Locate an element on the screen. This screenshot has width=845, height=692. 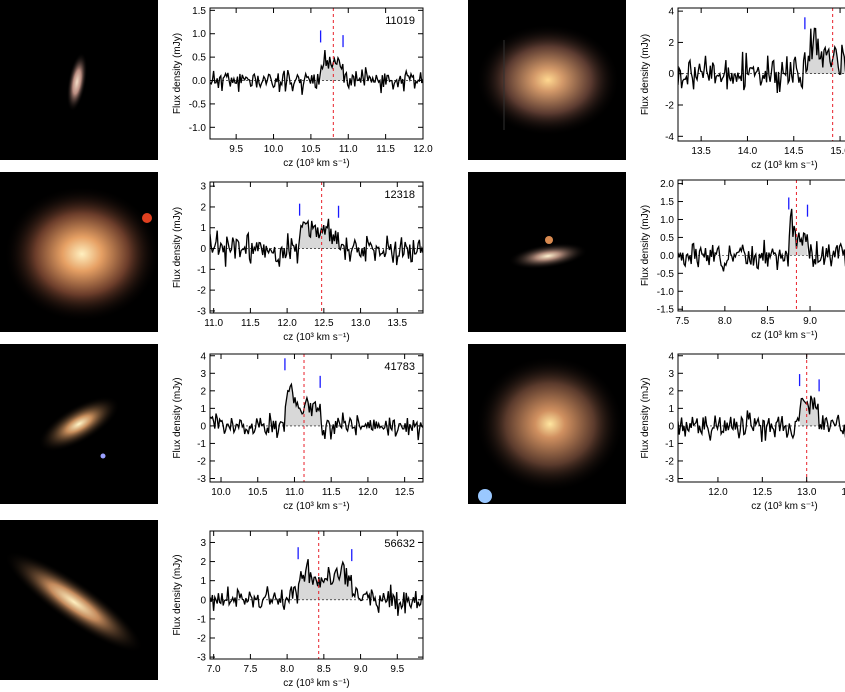
x-tick-label: 9.0 is located at coordinates (361, 669).